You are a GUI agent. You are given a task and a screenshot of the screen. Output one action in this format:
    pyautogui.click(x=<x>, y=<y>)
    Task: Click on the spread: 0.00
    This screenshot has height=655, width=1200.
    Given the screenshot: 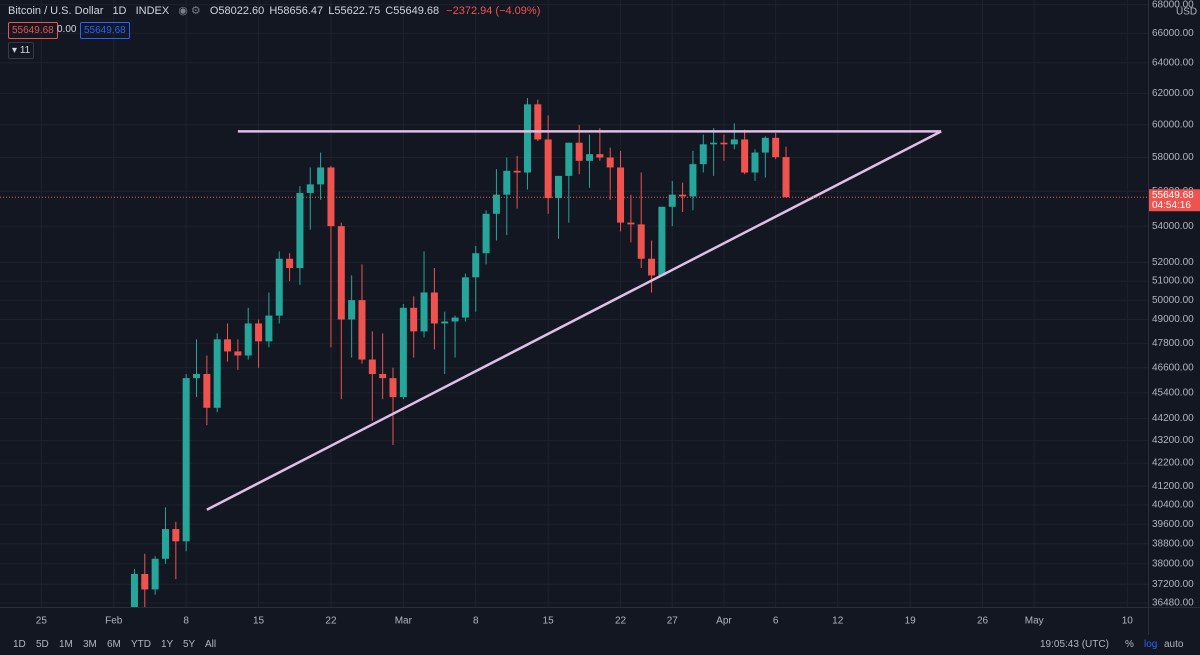 What is the action you would take?
    pyautogui.click(x=67, y=29)
    